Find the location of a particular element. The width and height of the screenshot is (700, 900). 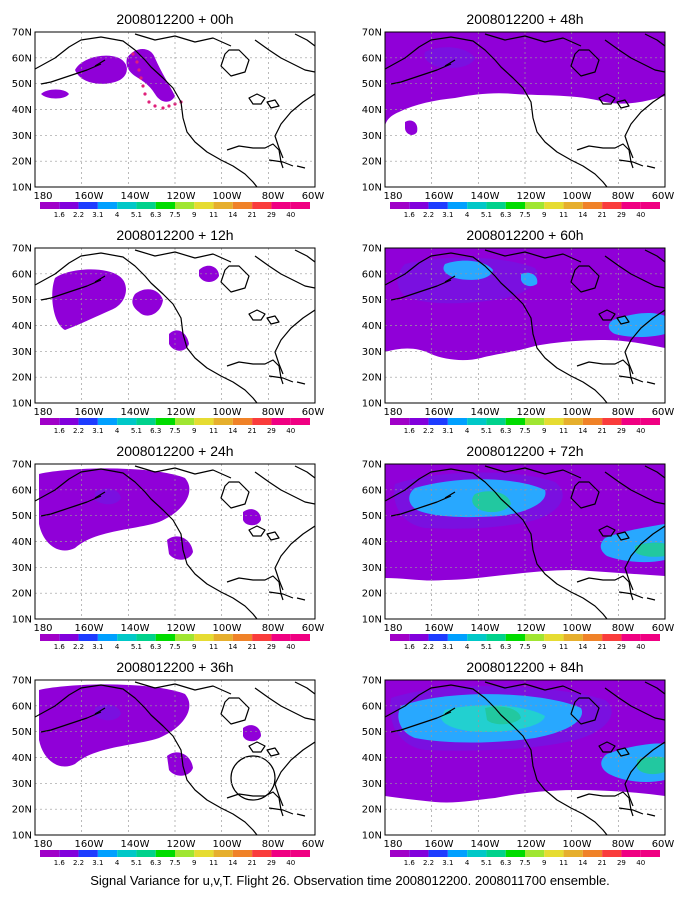

panel-title: 2008012200 + 36h is located at coordinates (174, 667).